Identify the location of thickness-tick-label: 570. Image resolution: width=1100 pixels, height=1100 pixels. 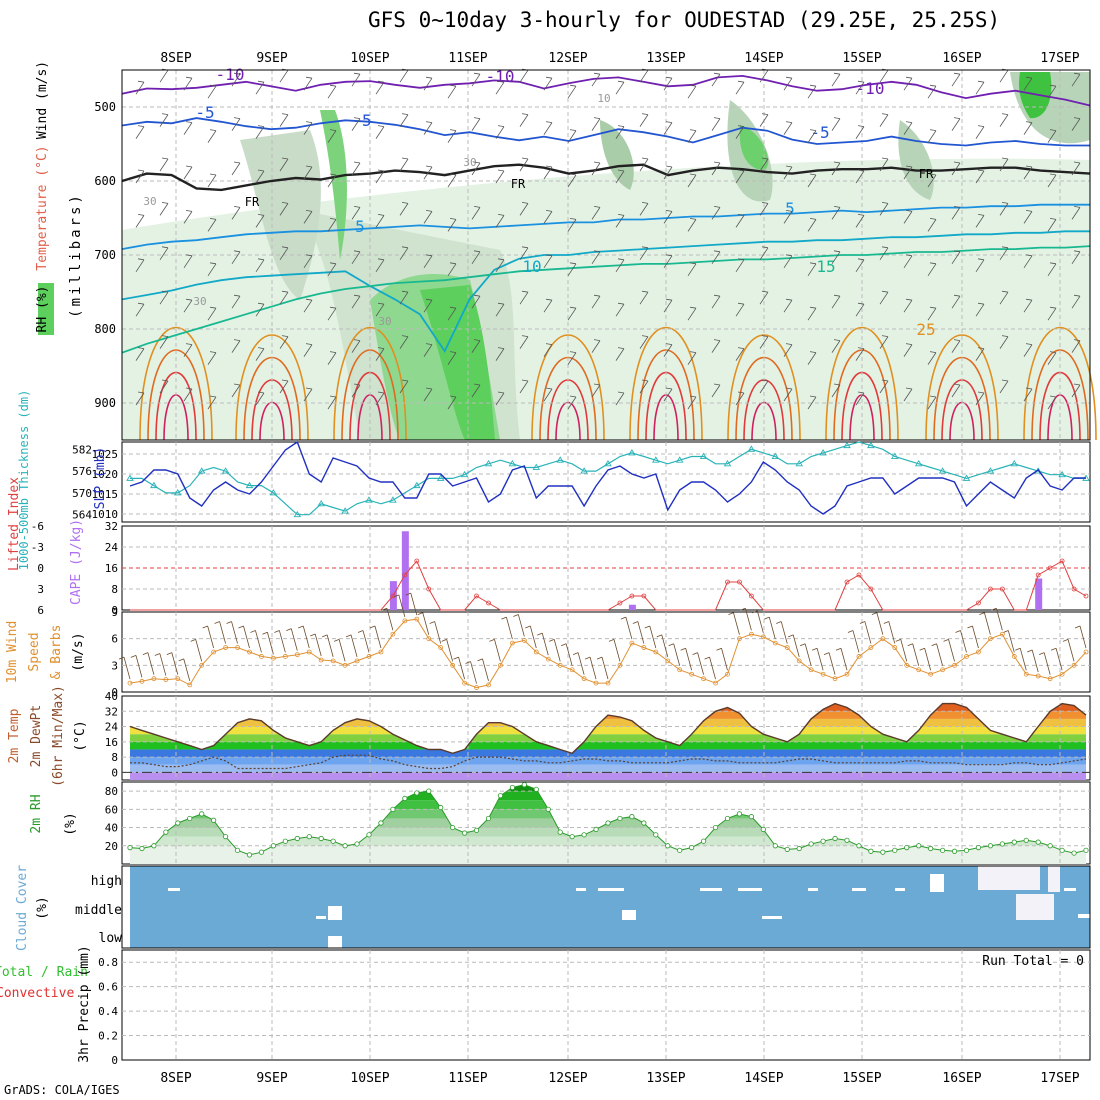
(82, 493).